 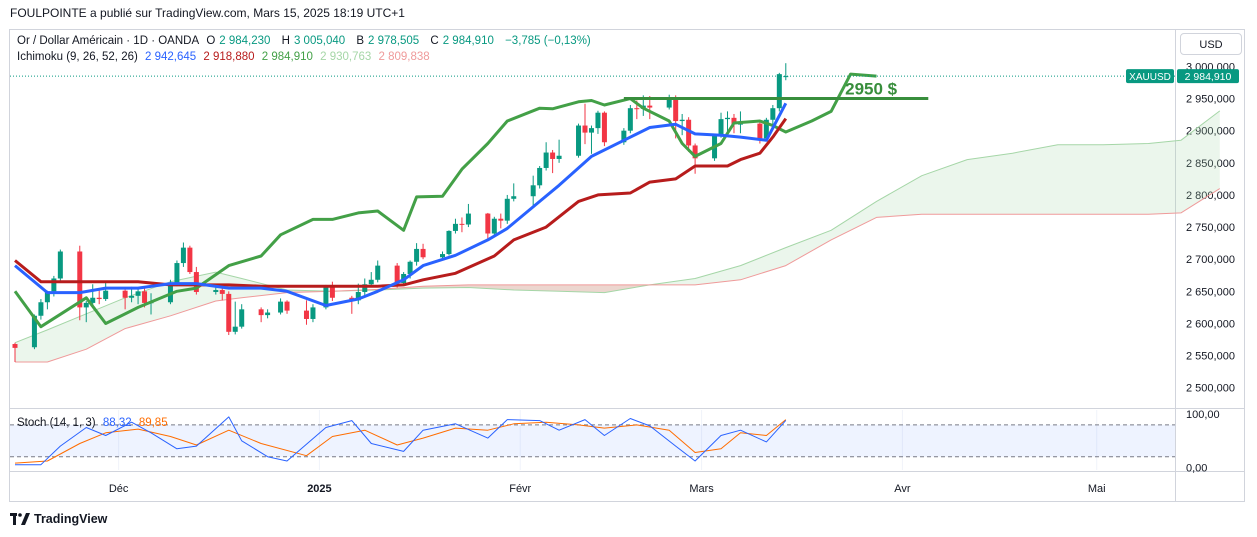 I want to click on price-tick-label: 2 600,000, so click(x=1210, y=324).